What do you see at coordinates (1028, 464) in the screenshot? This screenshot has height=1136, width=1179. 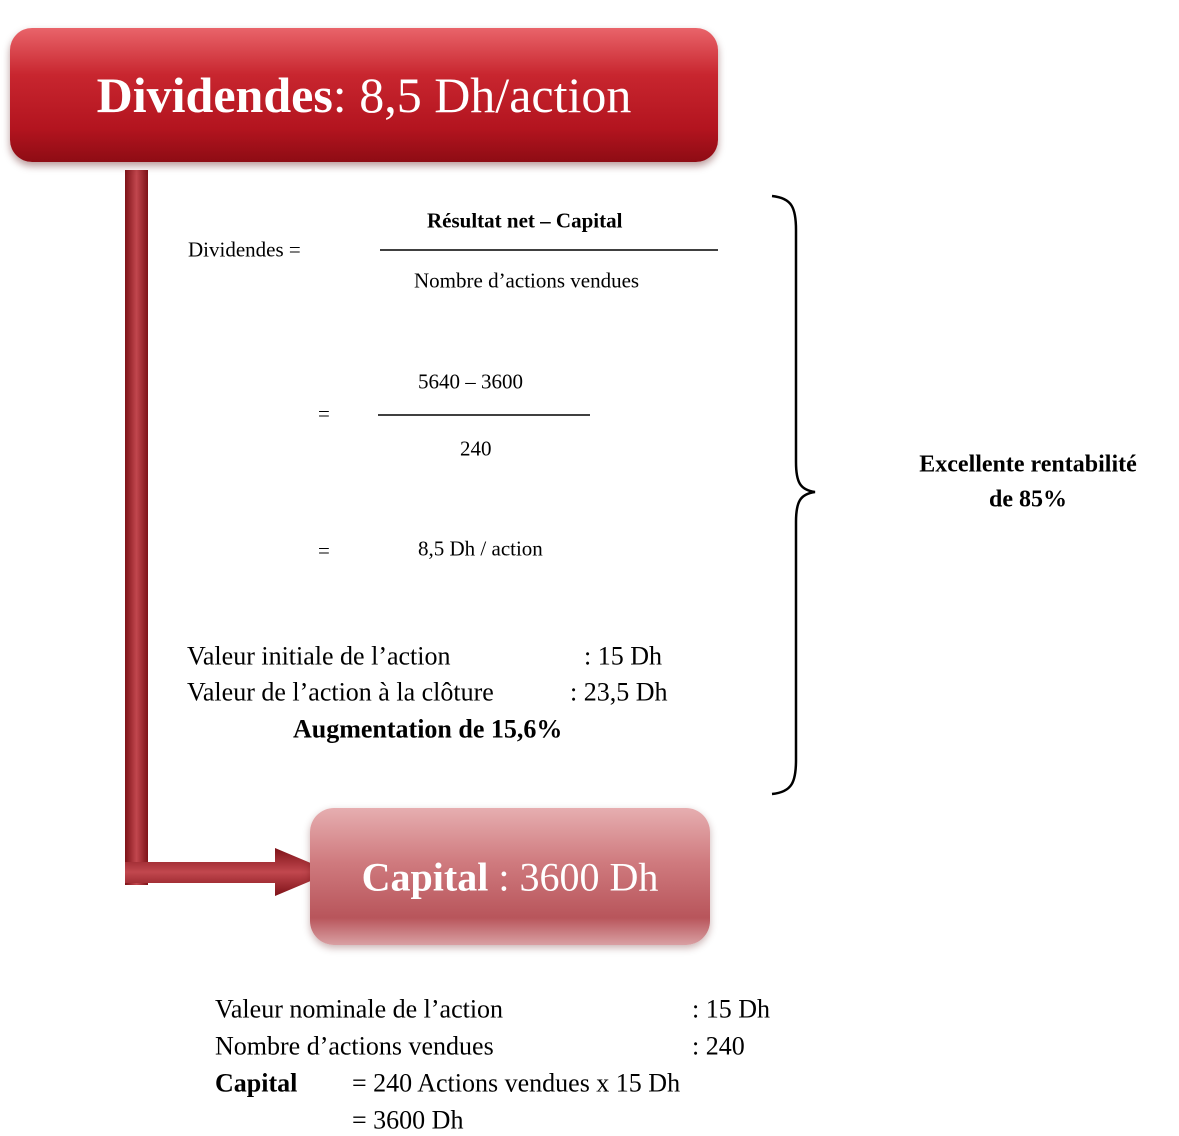 I see `profitability-line: Excellente rentabilité` at bounding box center [1028, 464].